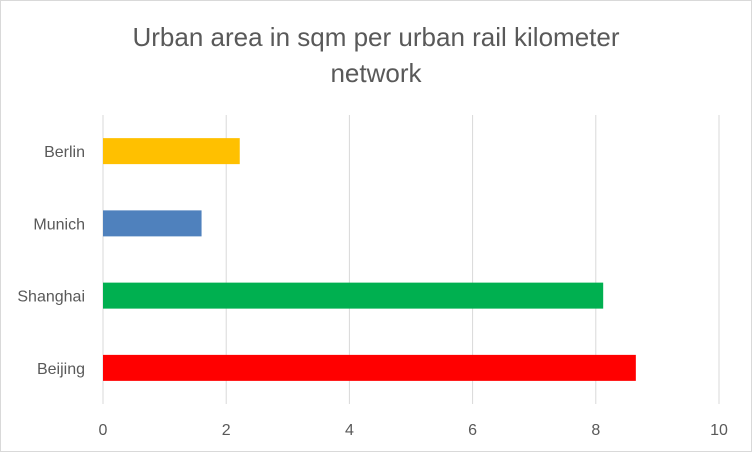 The image size is (752, 452). What do you see at coordinates (349, 430) in the screenshot?
I see `x-tick-label-2: 4` at bounding box center [349, 430].